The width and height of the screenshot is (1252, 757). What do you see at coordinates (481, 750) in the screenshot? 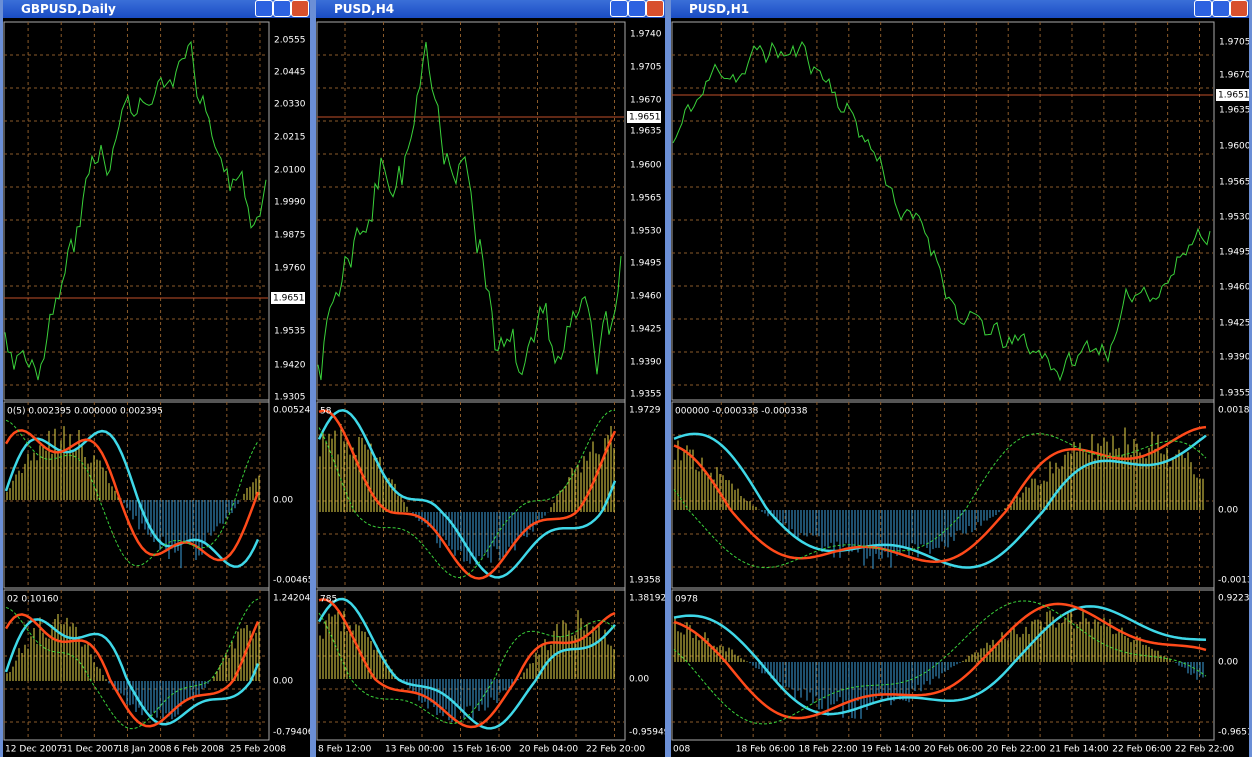
I see `date-label: 15 Feb 16:00` at bounding box center [481, 750].